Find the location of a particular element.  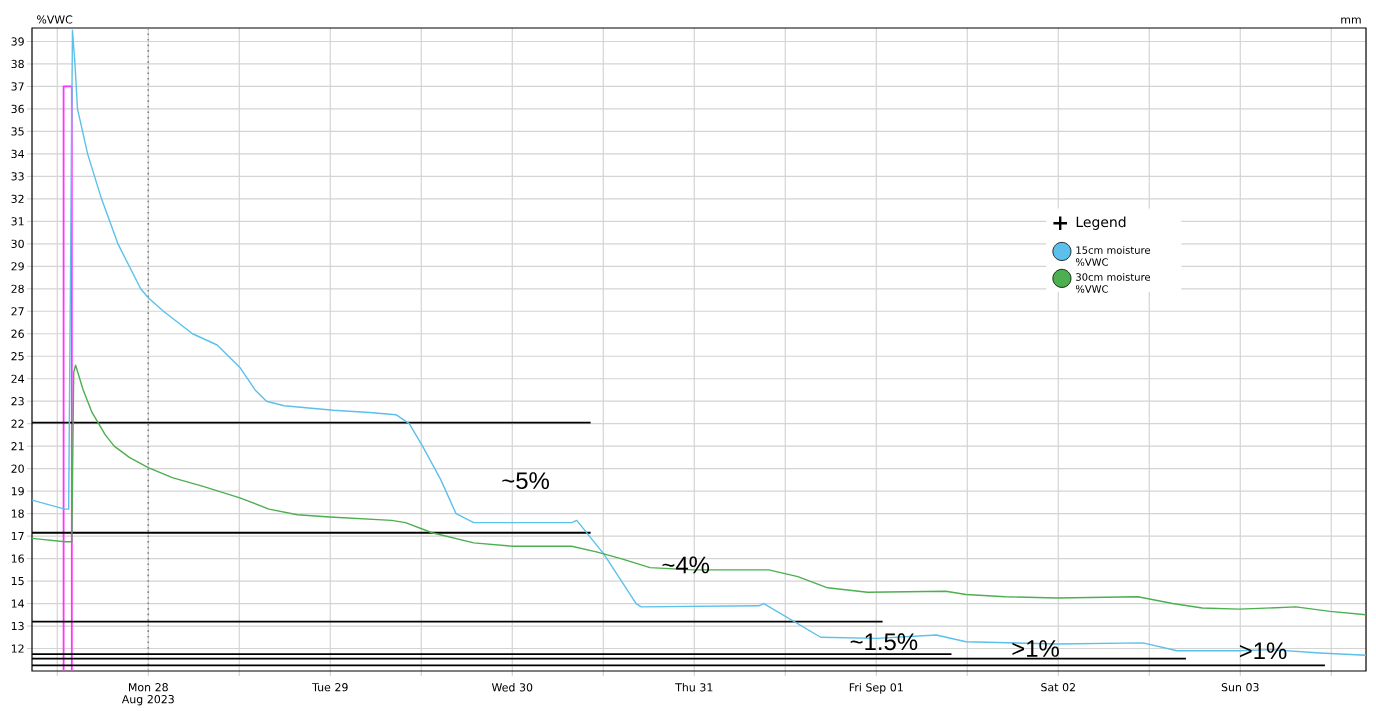

y-tick-label: 29 is located at coordinates (17, 266).